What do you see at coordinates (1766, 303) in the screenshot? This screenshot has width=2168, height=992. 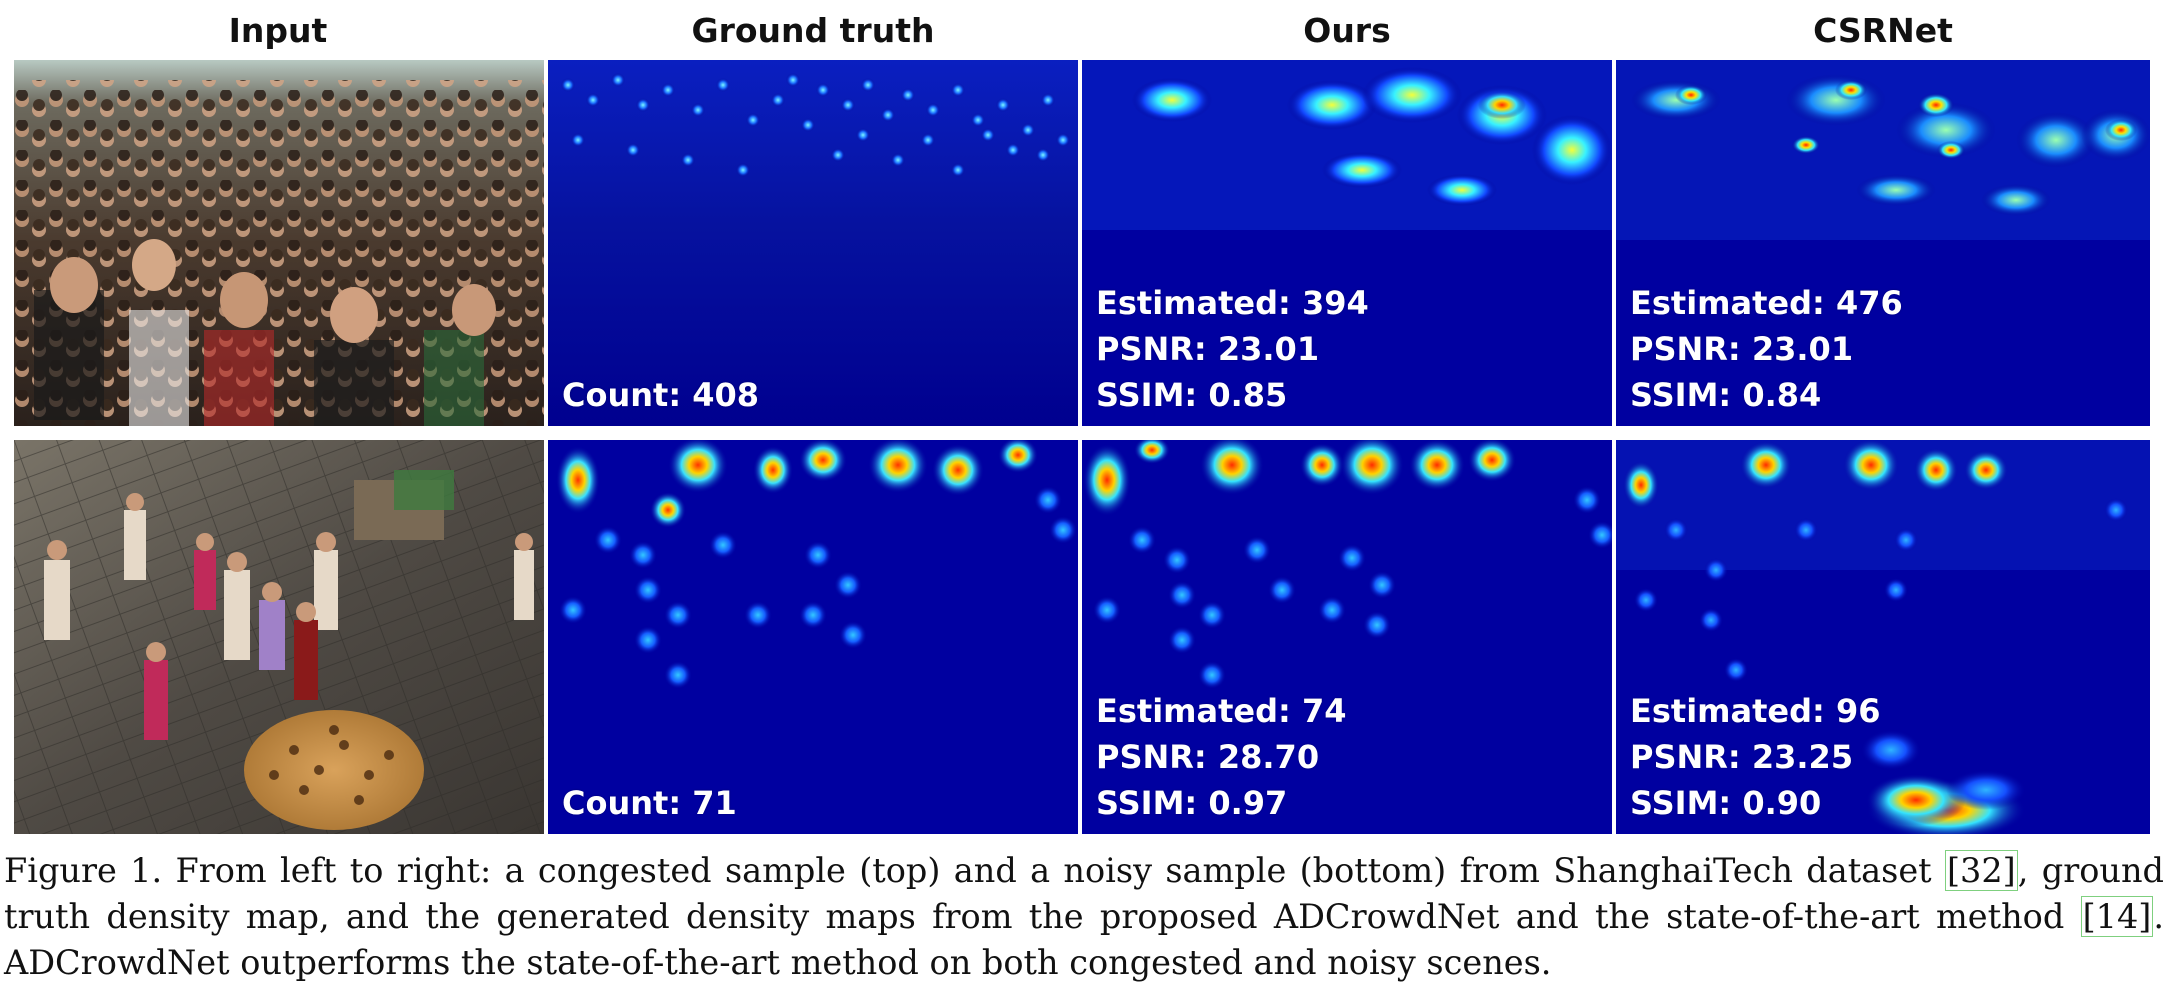 I see `estimated-text: Estimated: 476` at bounding box center [1766, 303].